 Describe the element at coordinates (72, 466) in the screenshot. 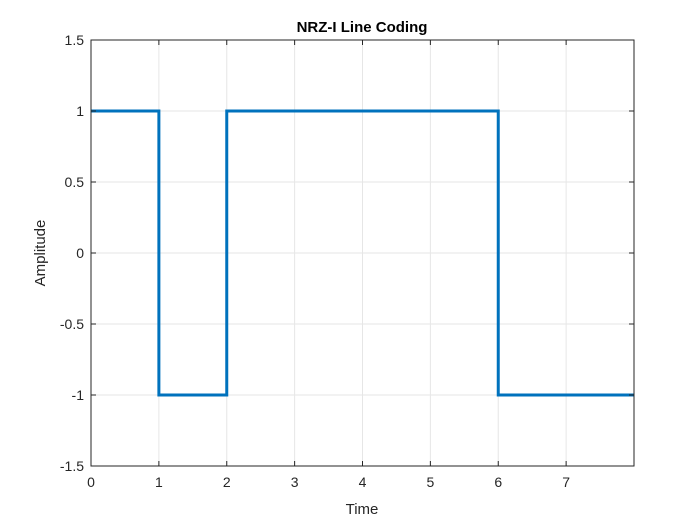

I see `y-tick-label: -1.5` at that location.